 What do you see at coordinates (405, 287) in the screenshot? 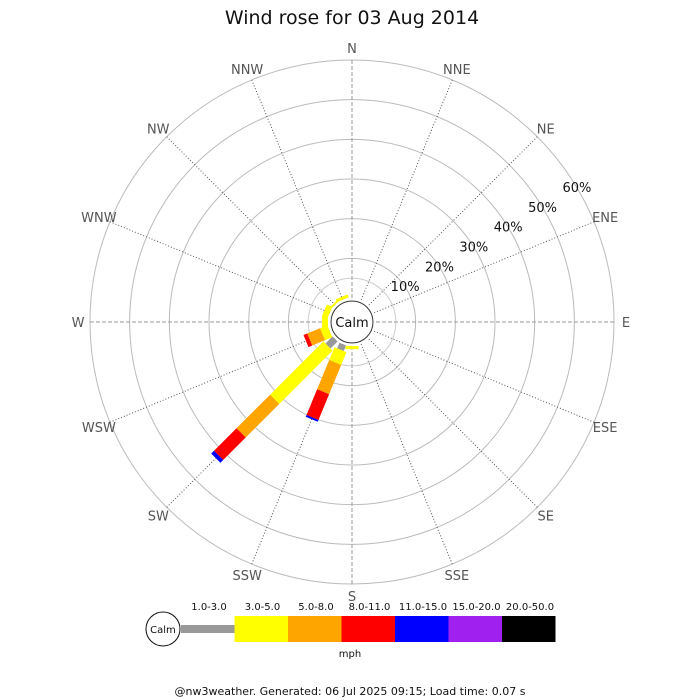
I see `ring-label-1: 10%` at bounding box center [405, 287].